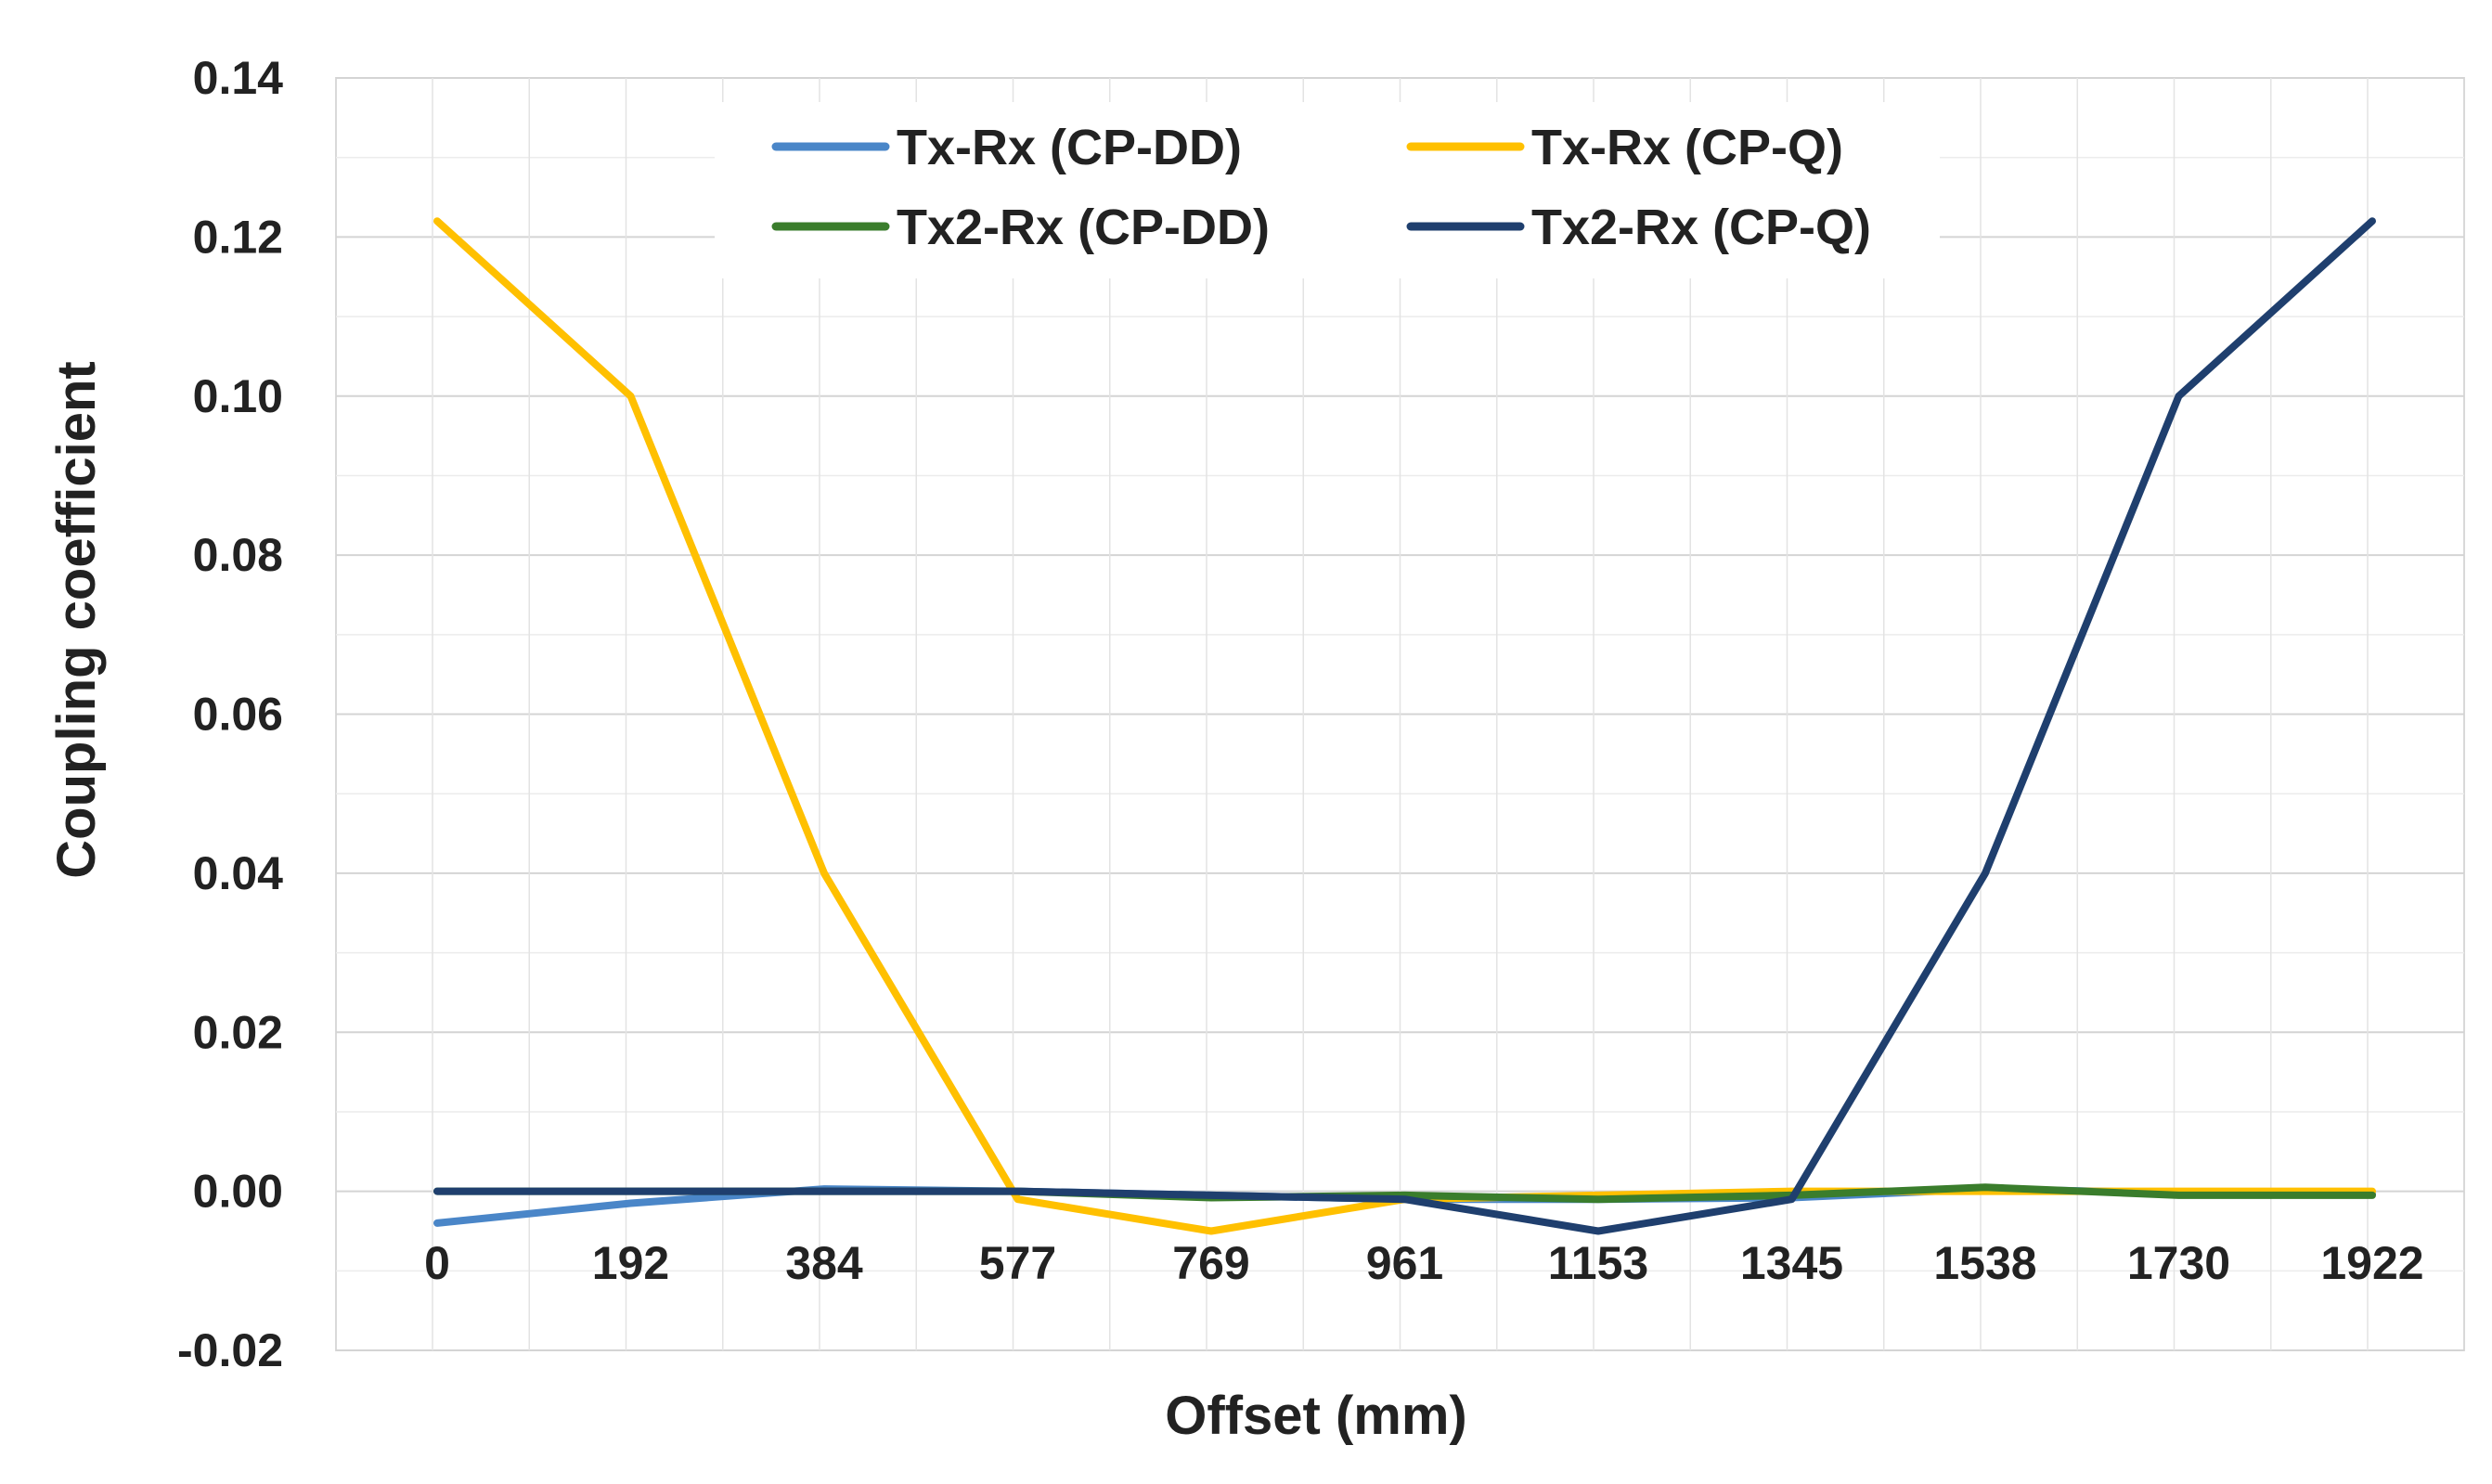 The width and height of the screenshot is (2492, 1484). What do you see at coordinates (1210, 1263) in the screenshot?
I see `x-tick-label: 769` at bounding box center [1210, 1263].